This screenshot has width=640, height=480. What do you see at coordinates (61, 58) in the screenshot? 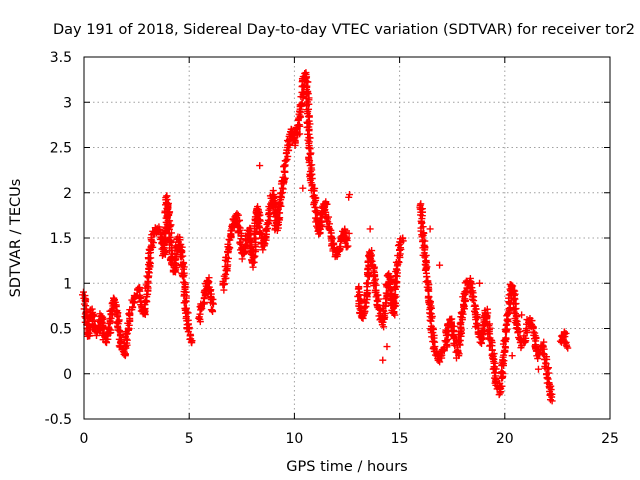
I see `y-tick-label: 3.5` at bounding box center [61, 58].